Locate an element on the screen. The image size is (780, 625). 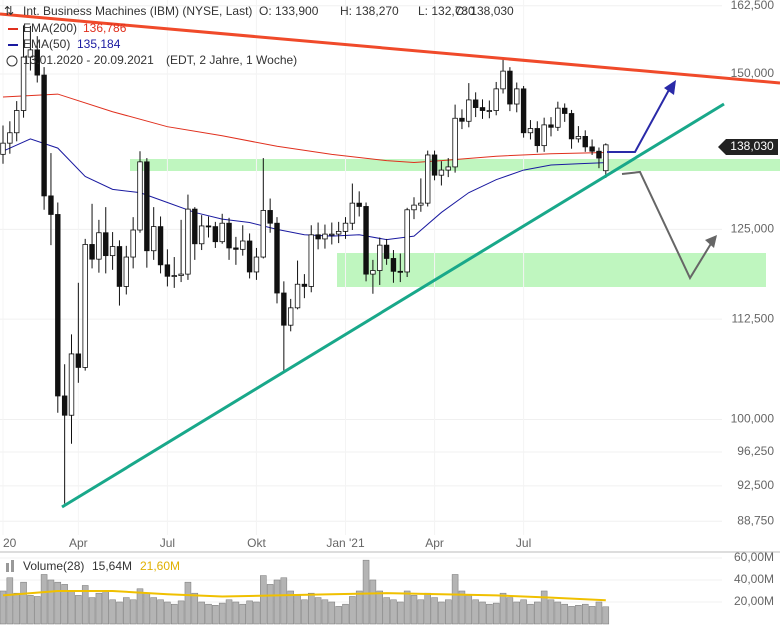
volume-name: Volume(28) is located at coordinates (53, 566).